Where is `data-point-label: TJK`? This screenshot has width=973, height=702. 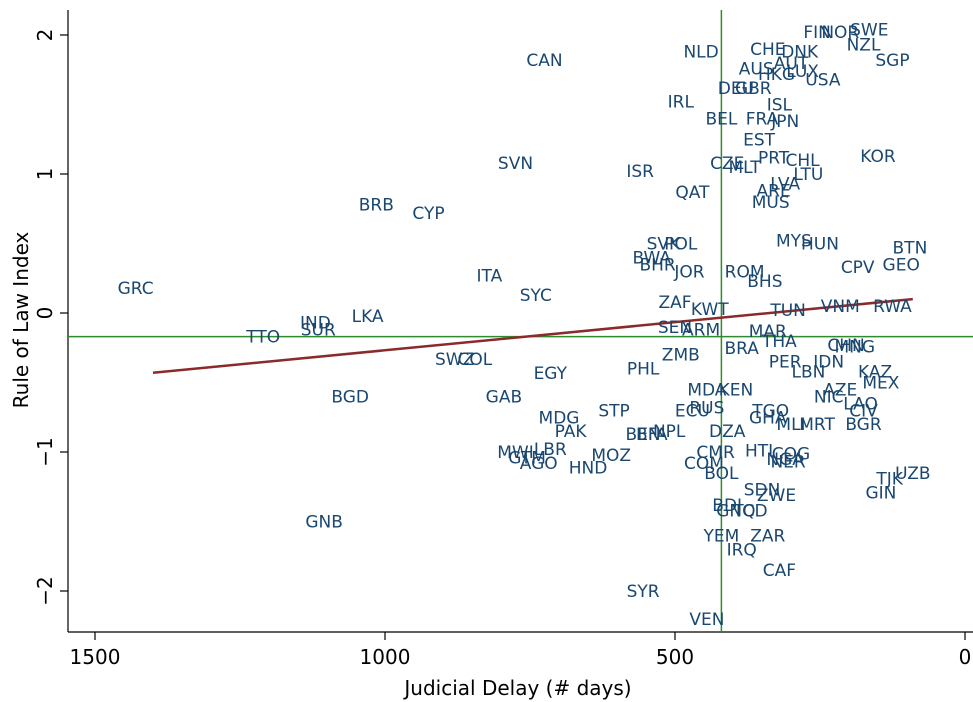 data-point-label: TJK is located at coordinates (889, 479).